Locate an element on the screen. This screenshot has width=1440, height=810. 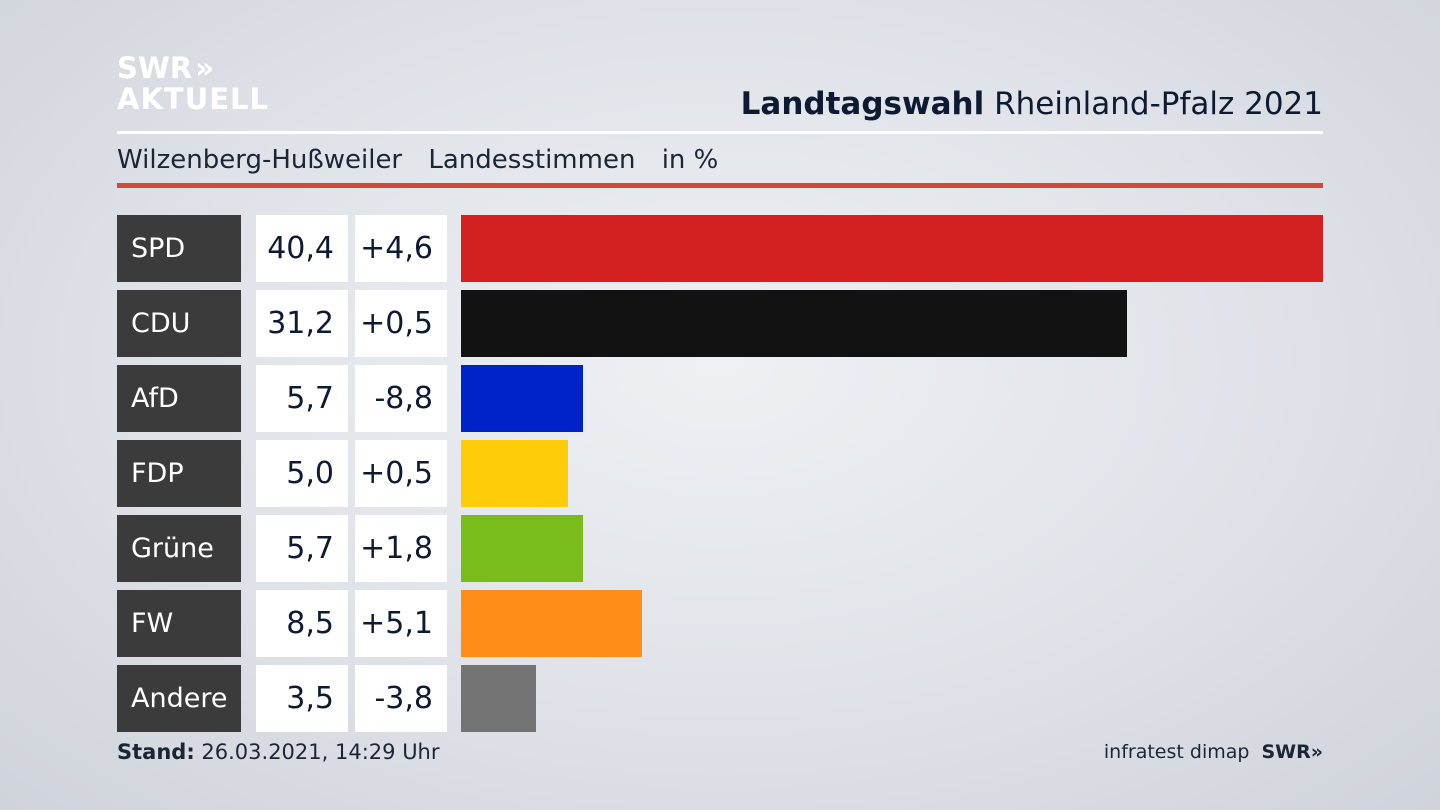
title-bold: Landtagswahl is located at coordinates (862, 104).